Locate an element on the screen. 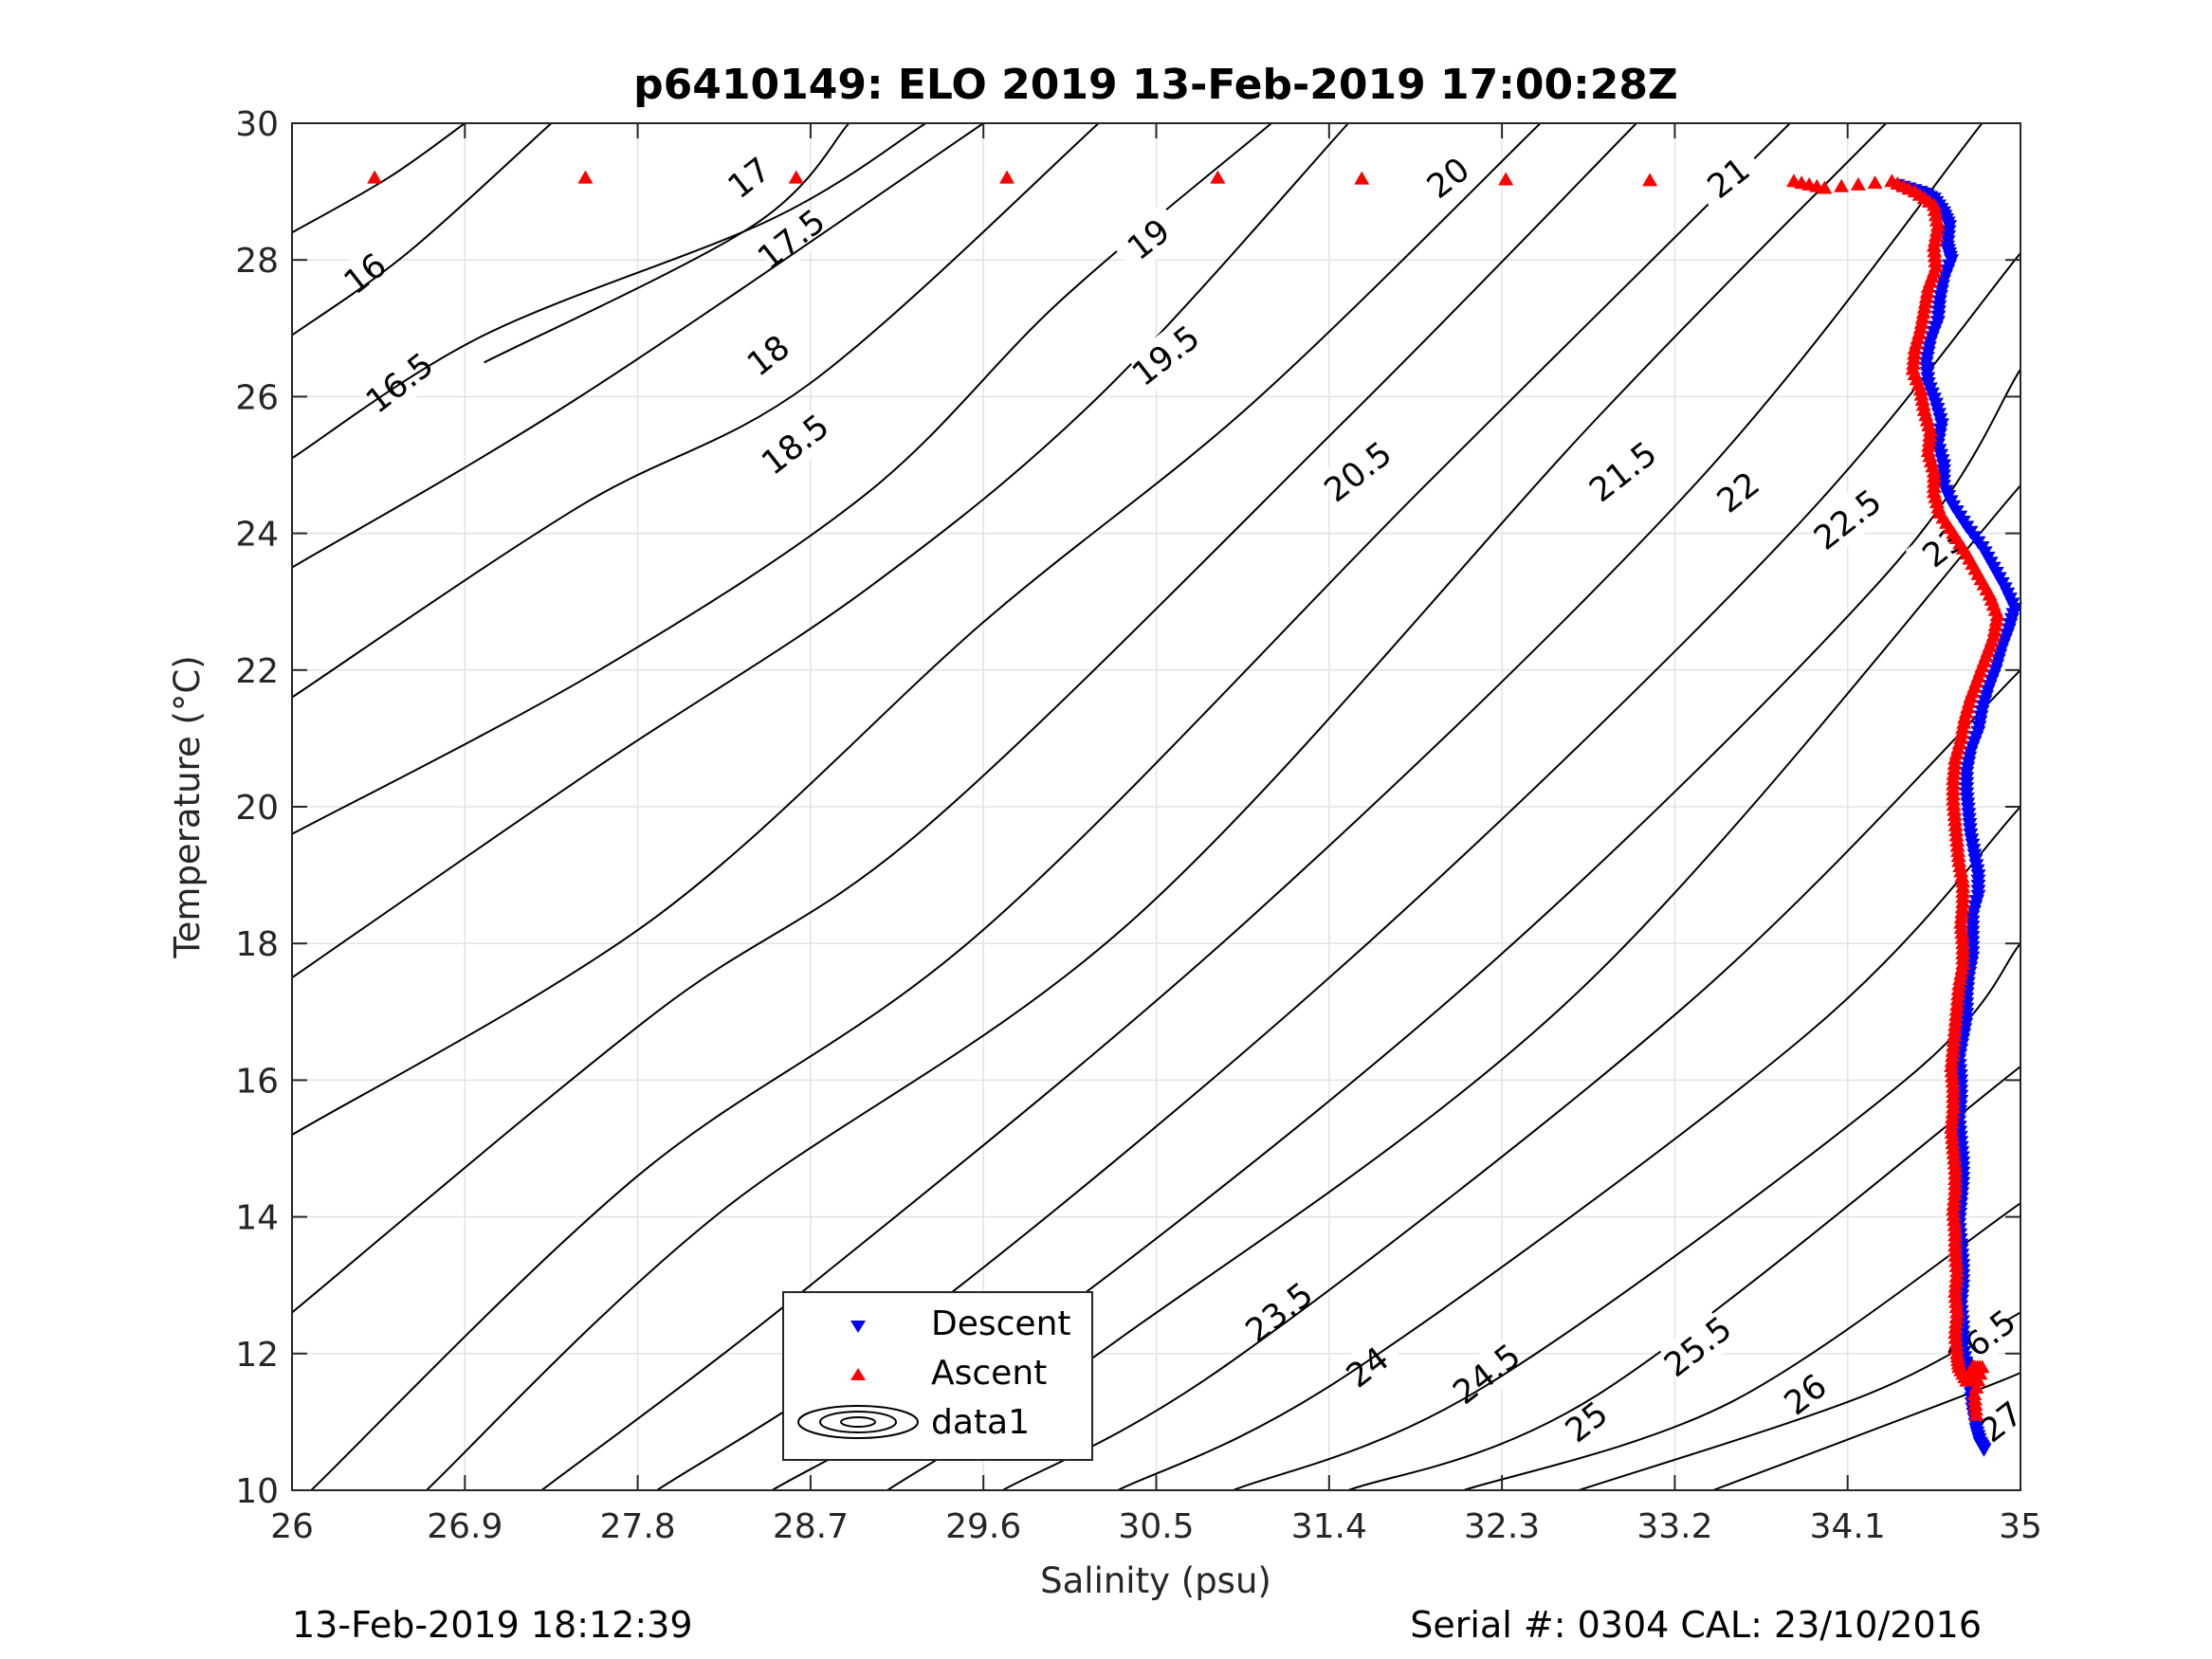 The width and height of the screenshot is (2212, 1659). y-tick-label: 28 is located at coordinates (257, 261).